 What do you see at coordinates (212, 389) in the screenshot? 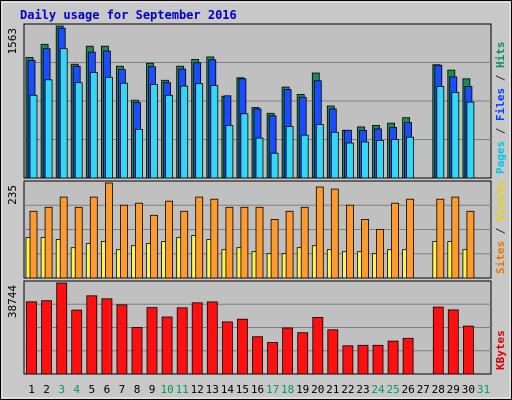
I see `x-tick-label-13: 13` at bounding box center [212, 389].